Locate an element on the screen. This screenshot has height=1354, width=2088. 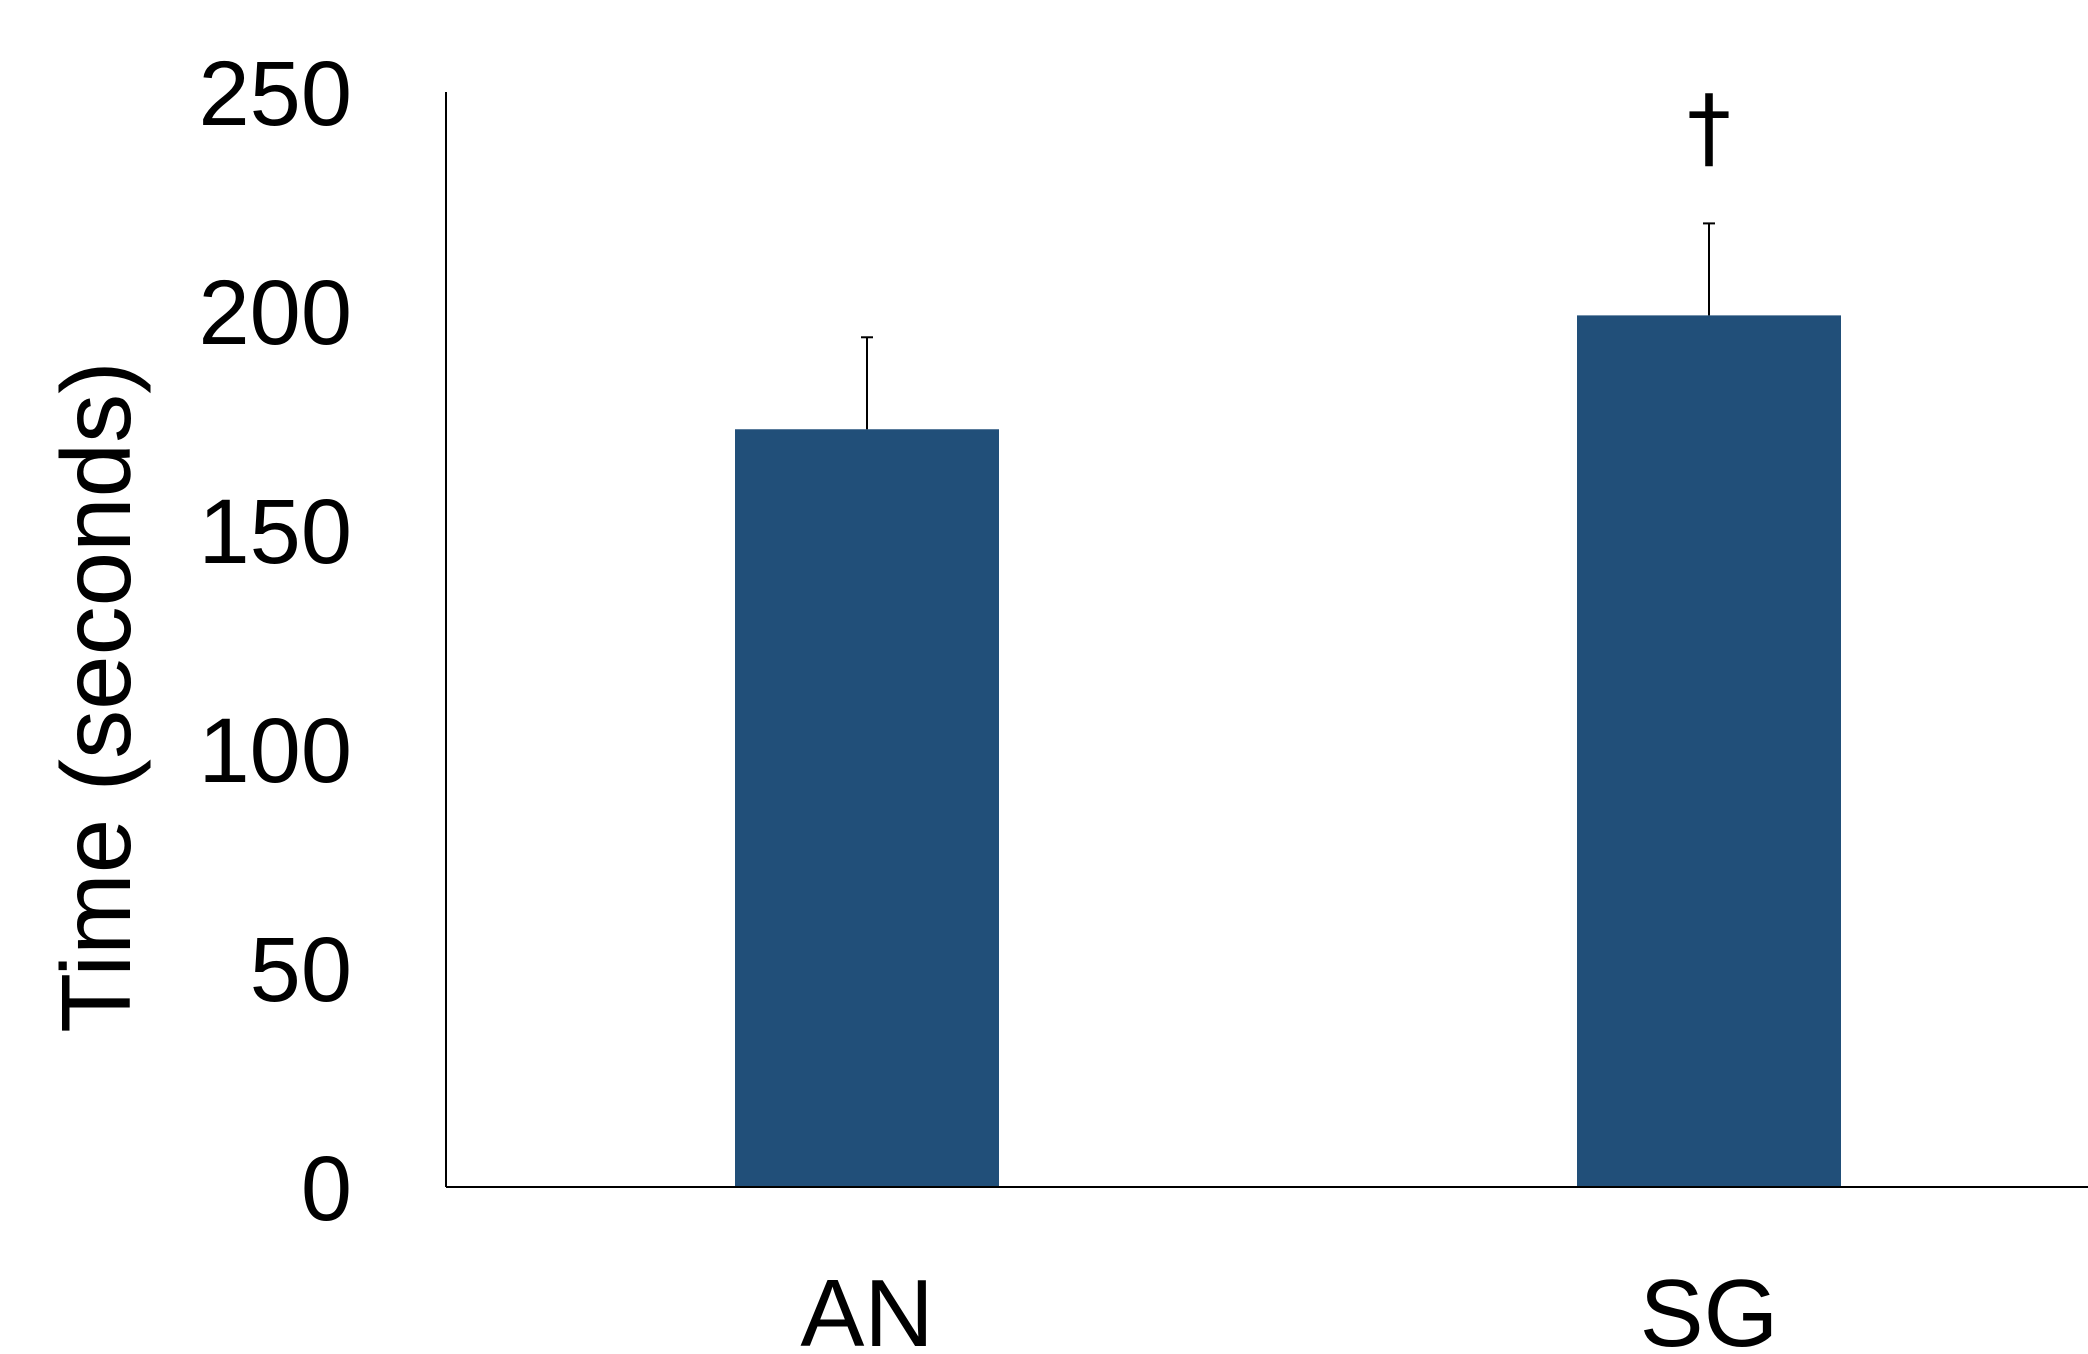
significance-marker: † is located at coordinates (1709, 126).